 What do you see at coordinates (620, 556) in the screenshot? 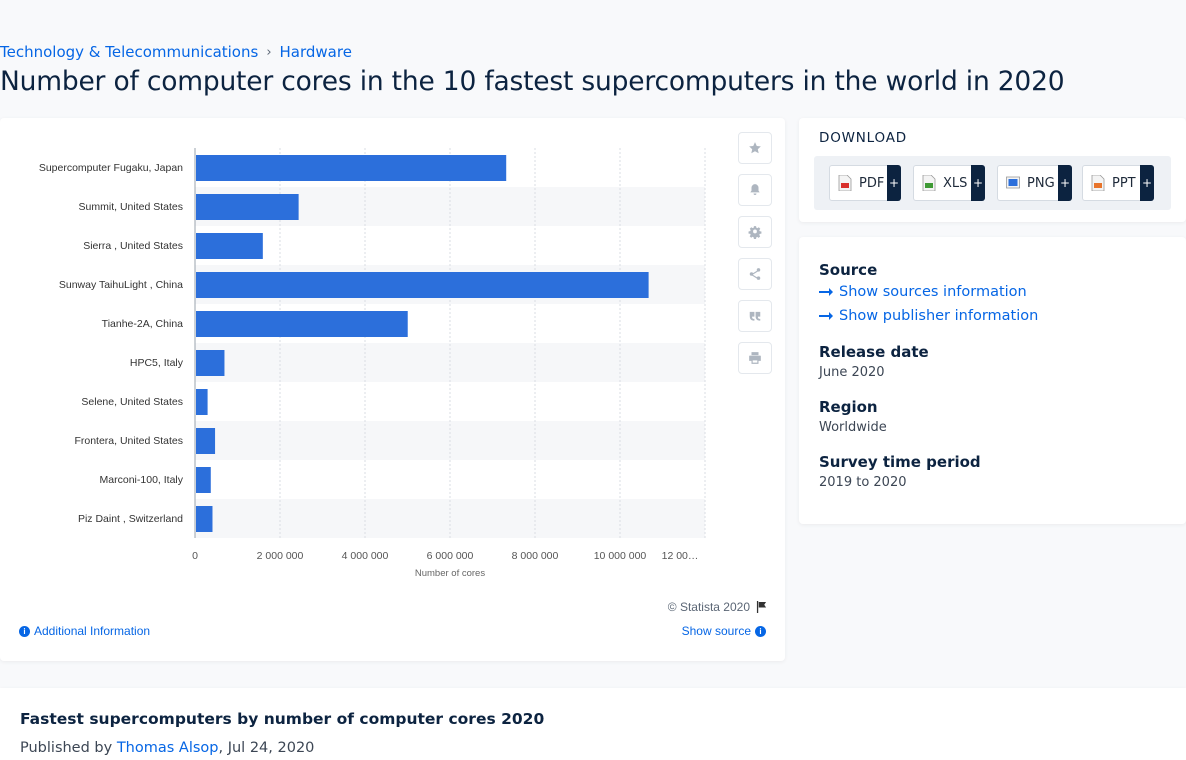
I see `x-tick-label: 10 000 000` at bounding box center [620, 556].